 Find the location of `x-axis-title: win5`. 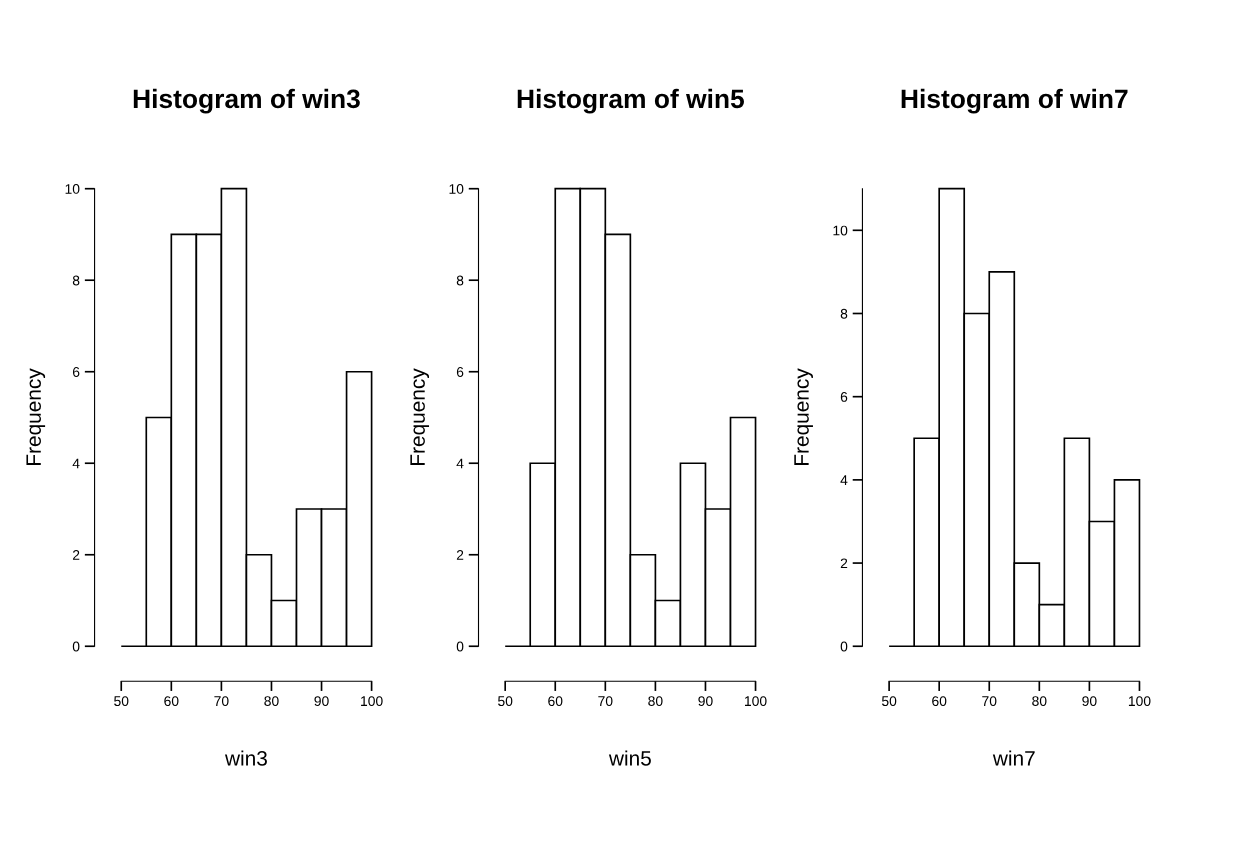

x-axis-title: win5 is located at coordinates (629, 758).